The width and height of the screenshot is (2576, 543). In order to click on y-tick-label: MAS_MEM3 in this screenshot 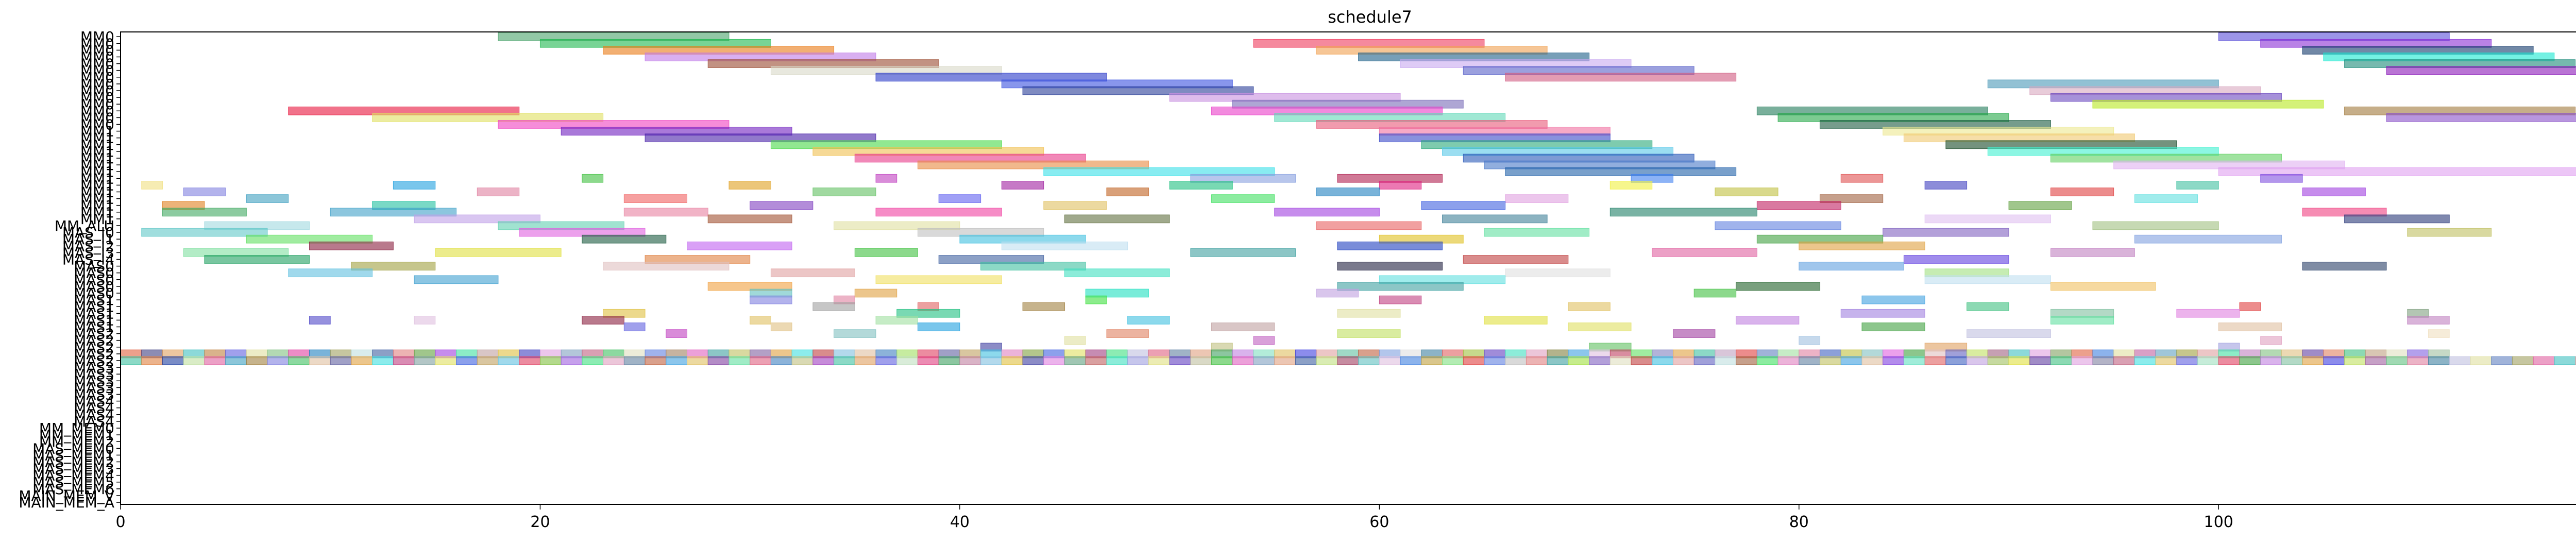, I will do `click(73, 469)`.